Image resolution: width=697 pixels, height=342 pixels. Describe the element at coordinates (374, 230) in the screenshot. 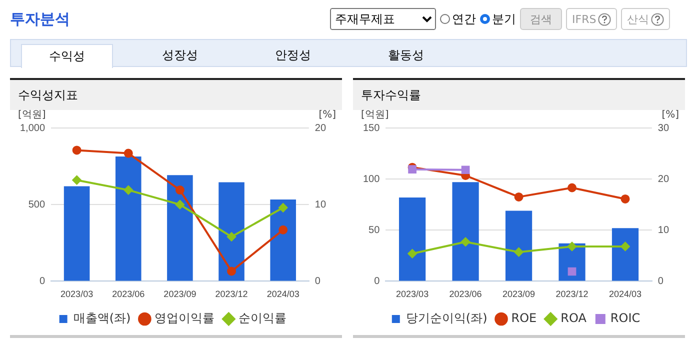

I see `y-tick-label: 50` at that location.